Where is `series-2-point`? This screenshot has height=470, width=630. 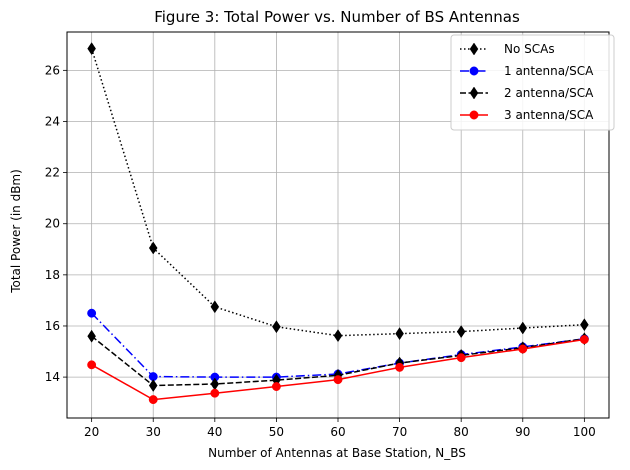 series-2-point is located at coordinates (92, 313).